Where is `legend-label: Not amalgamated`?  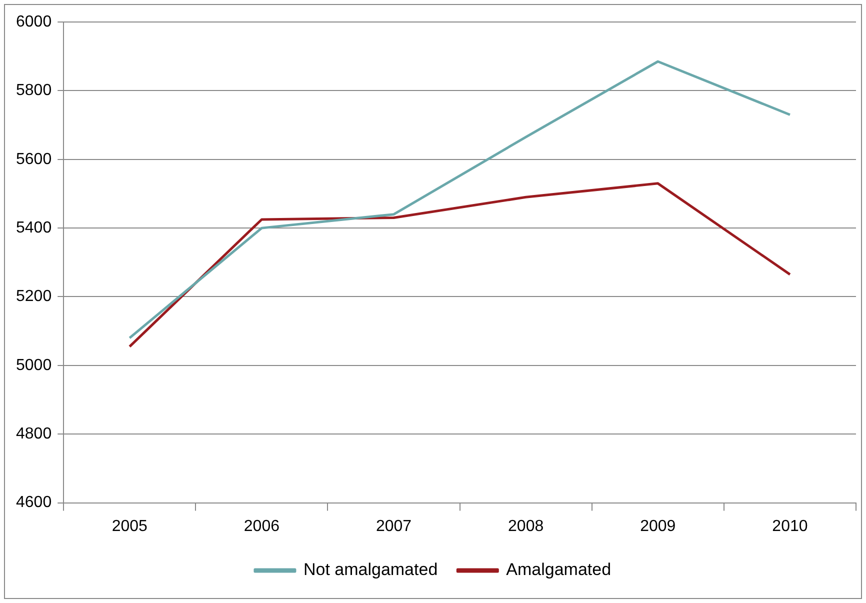 legend-label: Not amalgamated is located at coordinates (370, 570).